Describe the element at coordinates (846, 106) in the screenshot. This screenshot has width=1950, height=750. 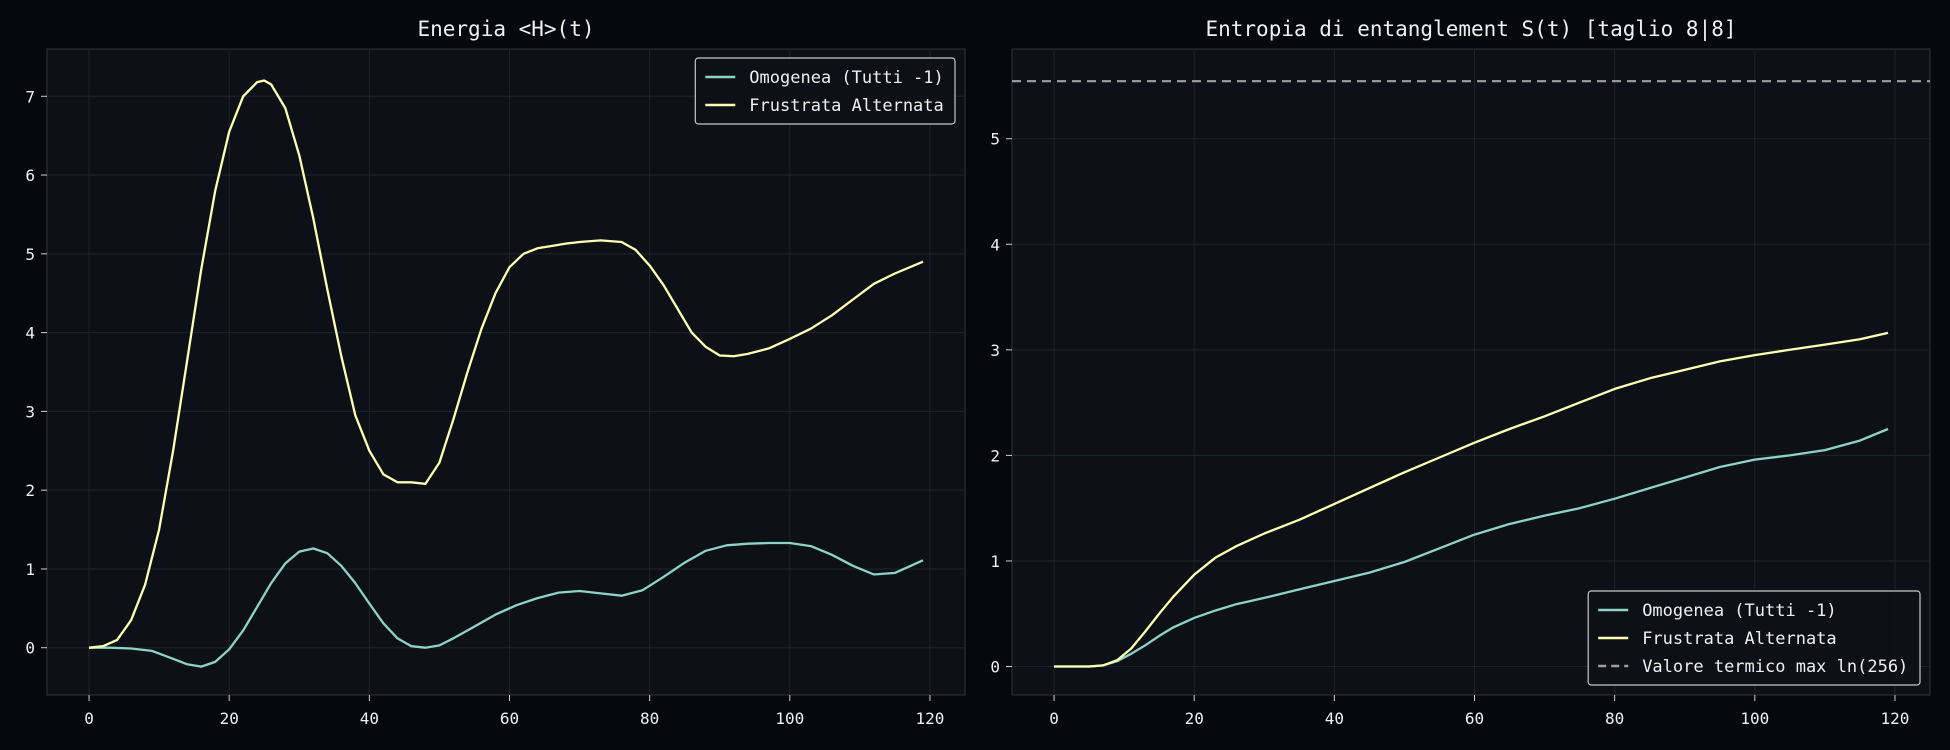
I see `energy-legend-label: Frustrata Alternata` at that location.